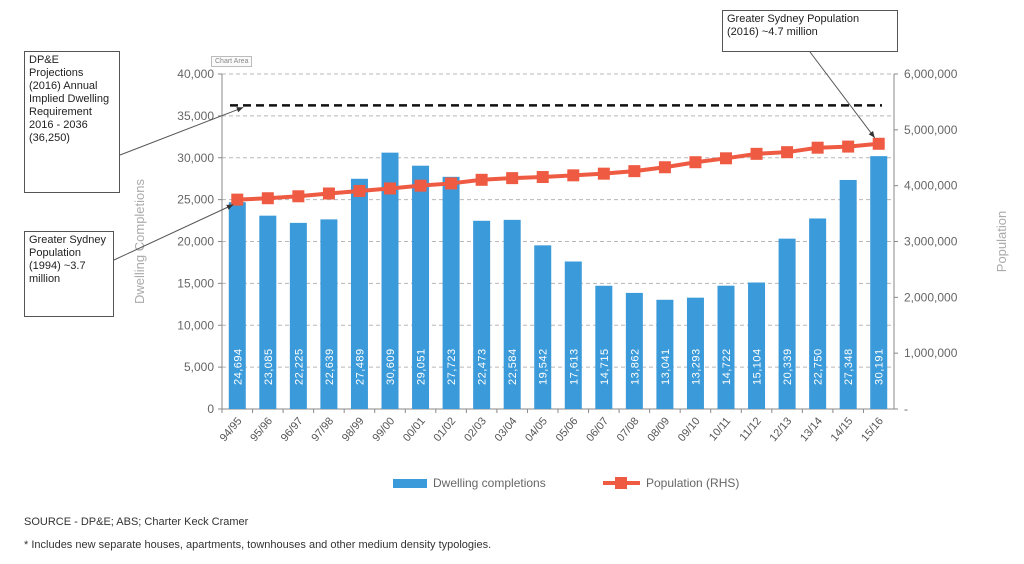 Image resolution: width=1024 pixels, height=564 pixels. I want to click on x-tick-label: 09/10, so click(689, 429).